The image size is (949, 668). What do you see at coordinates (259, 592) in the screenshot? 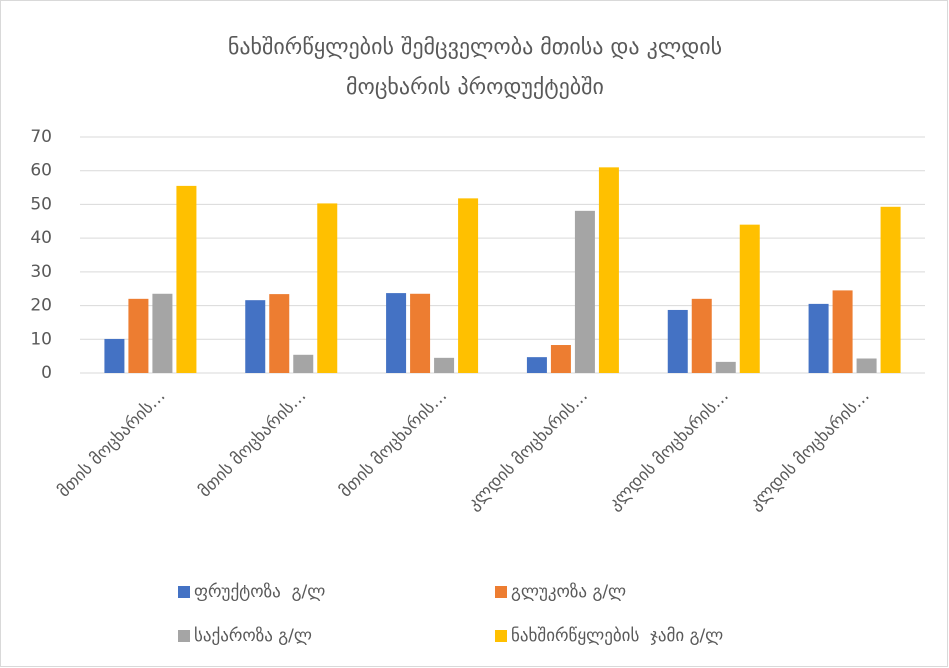
I see `legend-label: ფრუქტოზა გ/ლ` at bounding box center [259, 592].